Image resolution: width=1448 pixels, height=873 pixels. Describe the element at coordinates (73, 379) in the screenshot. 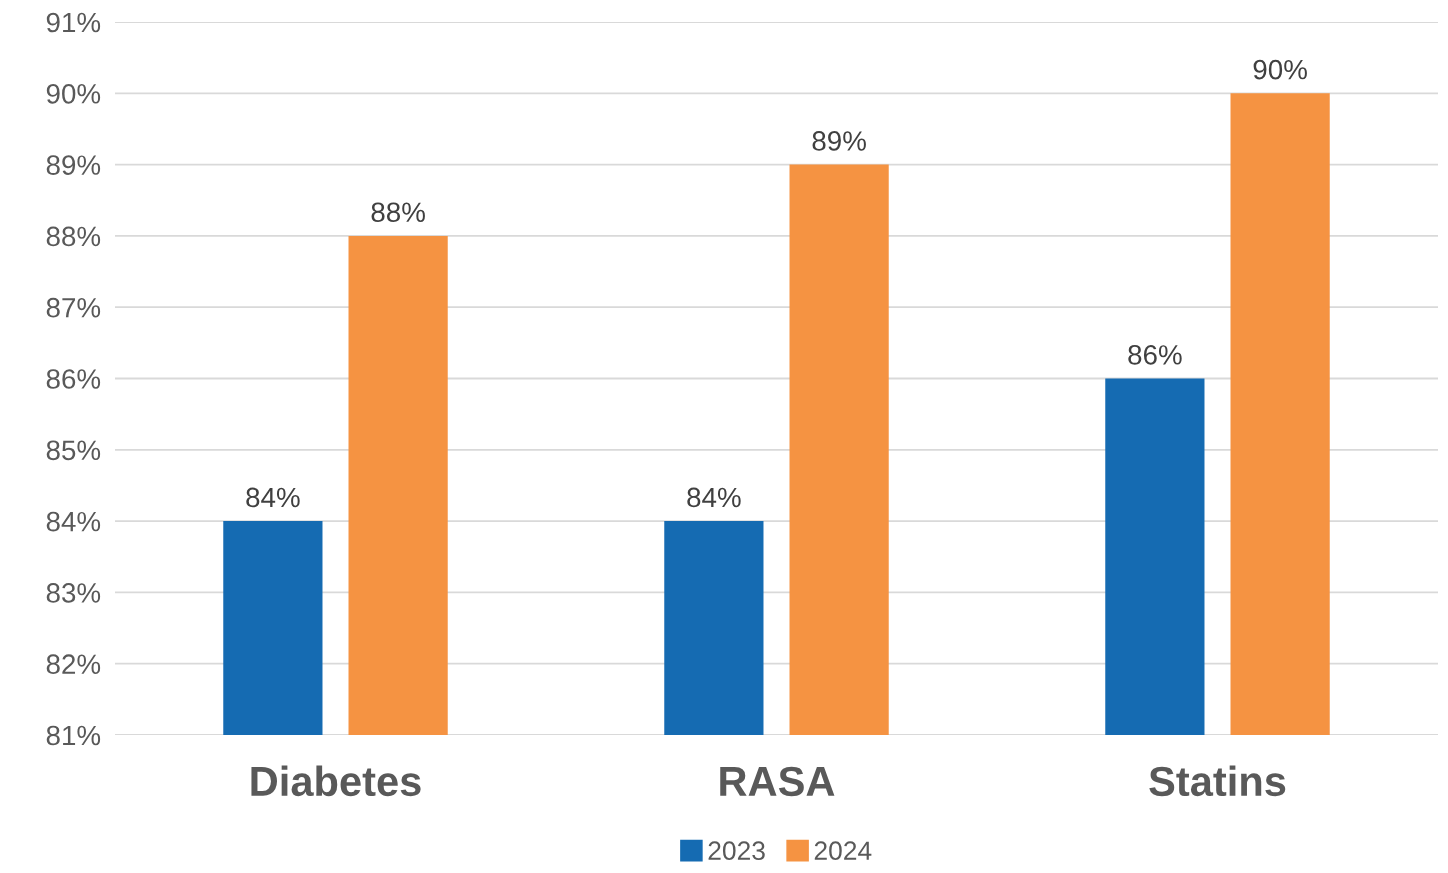

I see `y-tick-label: 86%` at that location.